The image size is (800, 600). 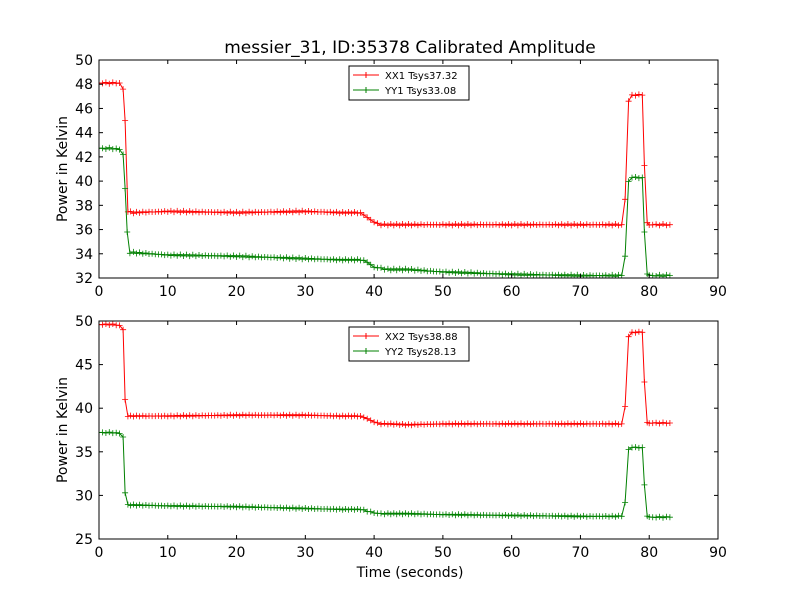 What do you see at coordinates (84, 158) in the screenshot?
I see `y-tick-label: 42` at bounding box center [84, 158].